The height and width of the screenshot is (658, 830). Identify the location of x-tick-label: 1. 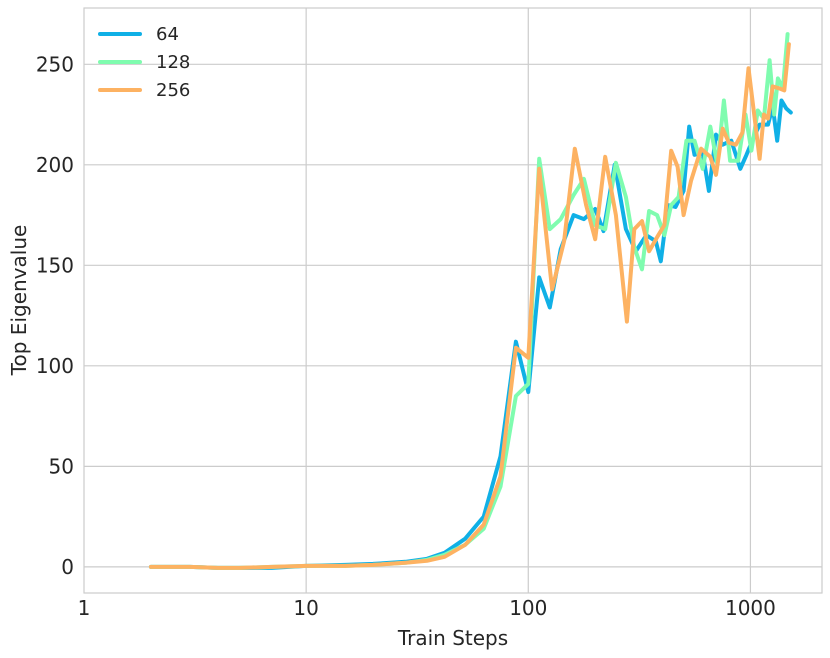
(84, 608).